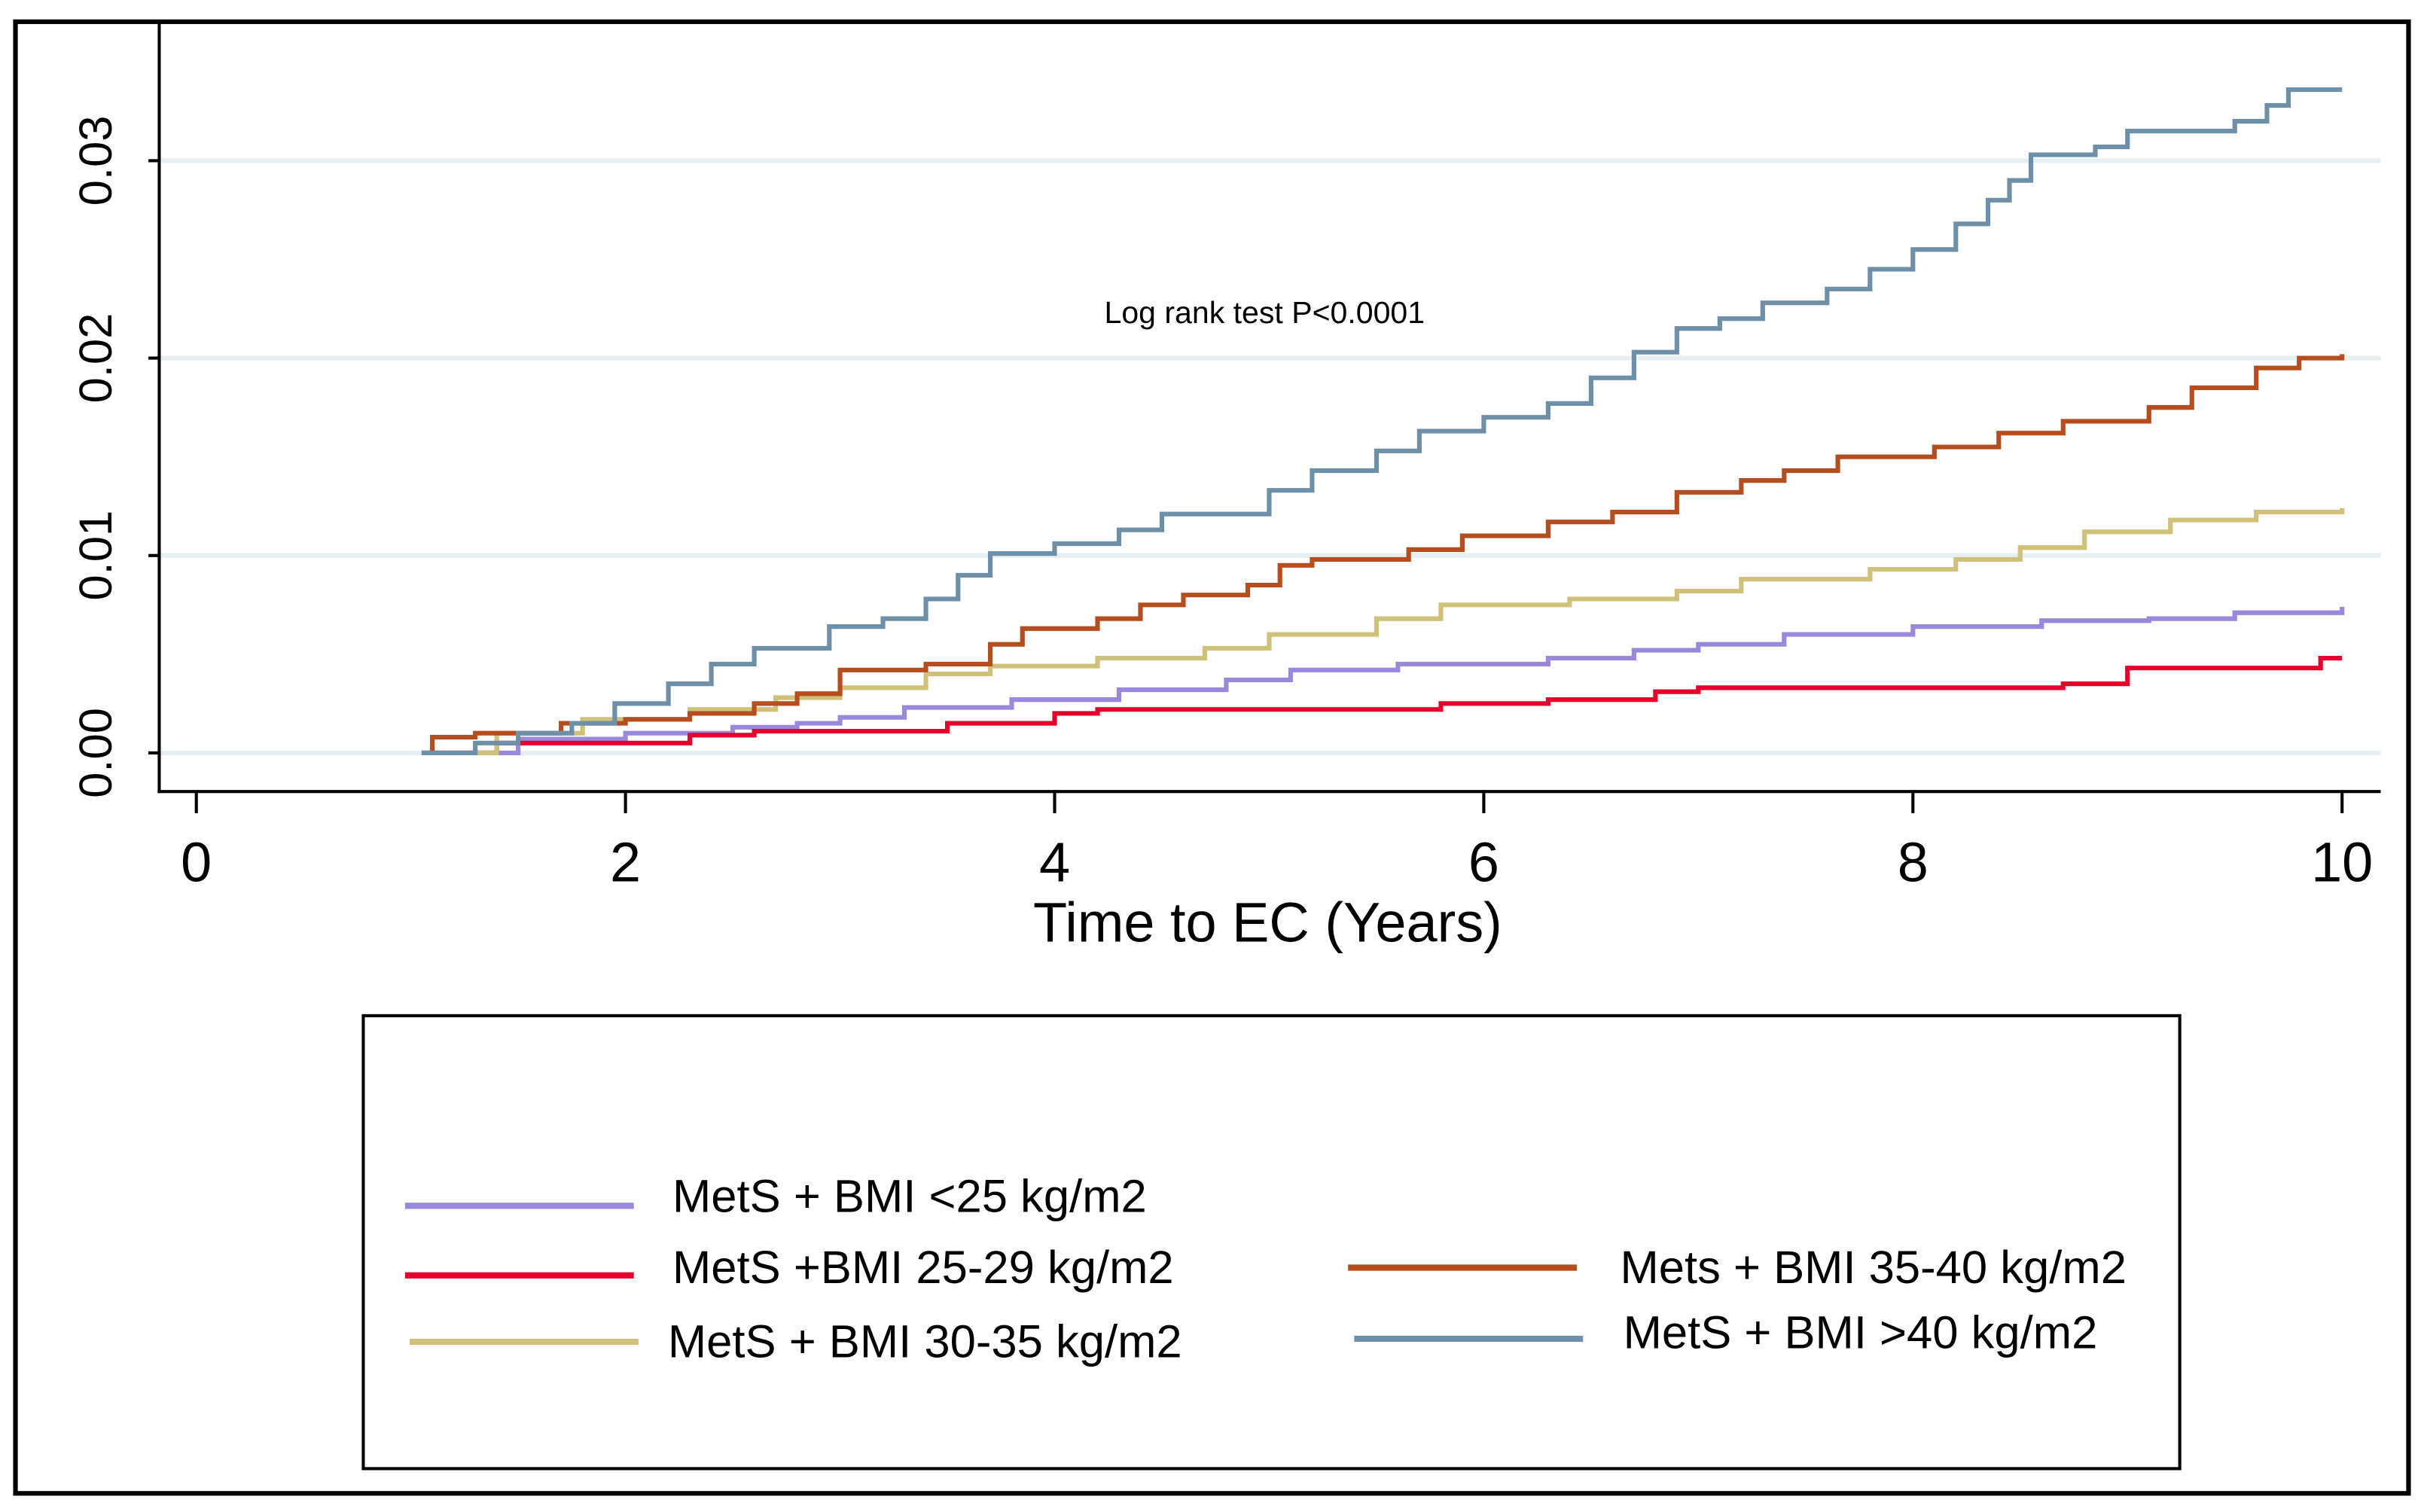  Describe the element at coordinates (1873, 1268) in the screenshot. I see `legend-label: Mets + BMI 35-40 kg/m2` at that location.